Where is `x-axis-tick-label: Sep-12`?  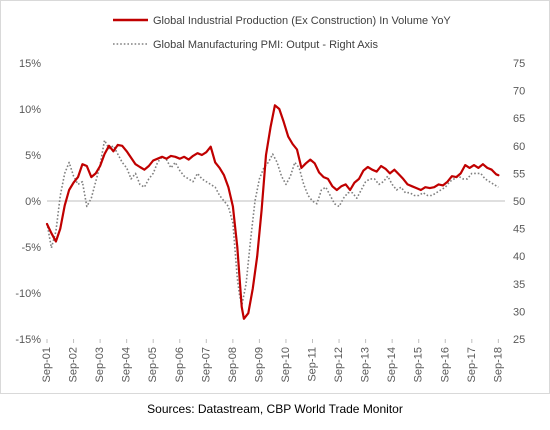
x-axis-tick-label: Sep-12 is located at coordinates (339, 364).